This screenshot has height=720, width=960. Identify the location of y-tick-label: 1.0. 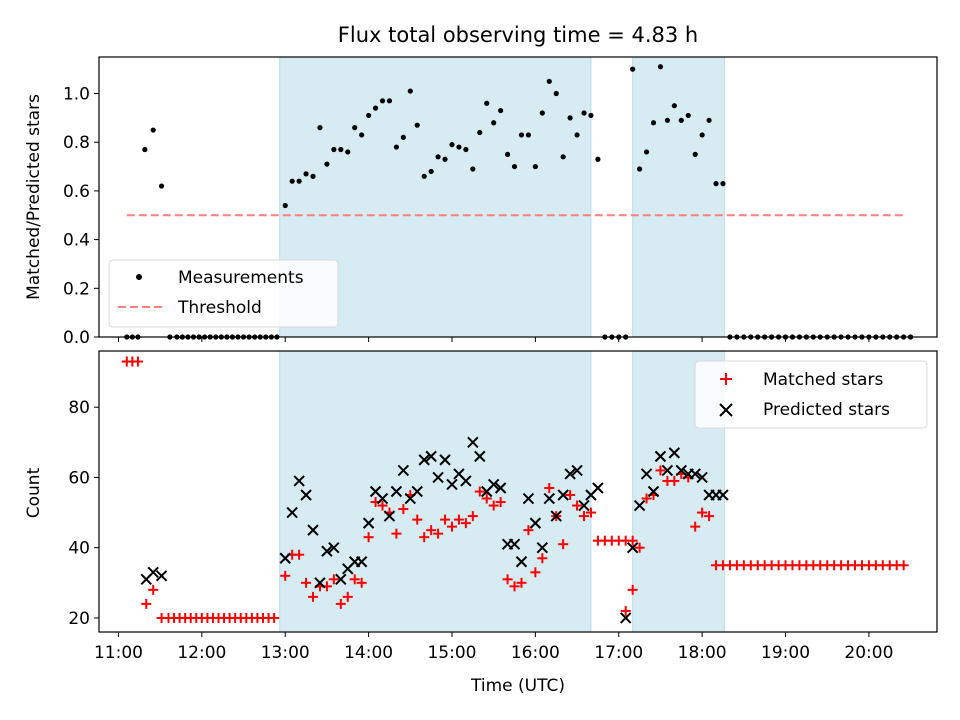
(76, 95).